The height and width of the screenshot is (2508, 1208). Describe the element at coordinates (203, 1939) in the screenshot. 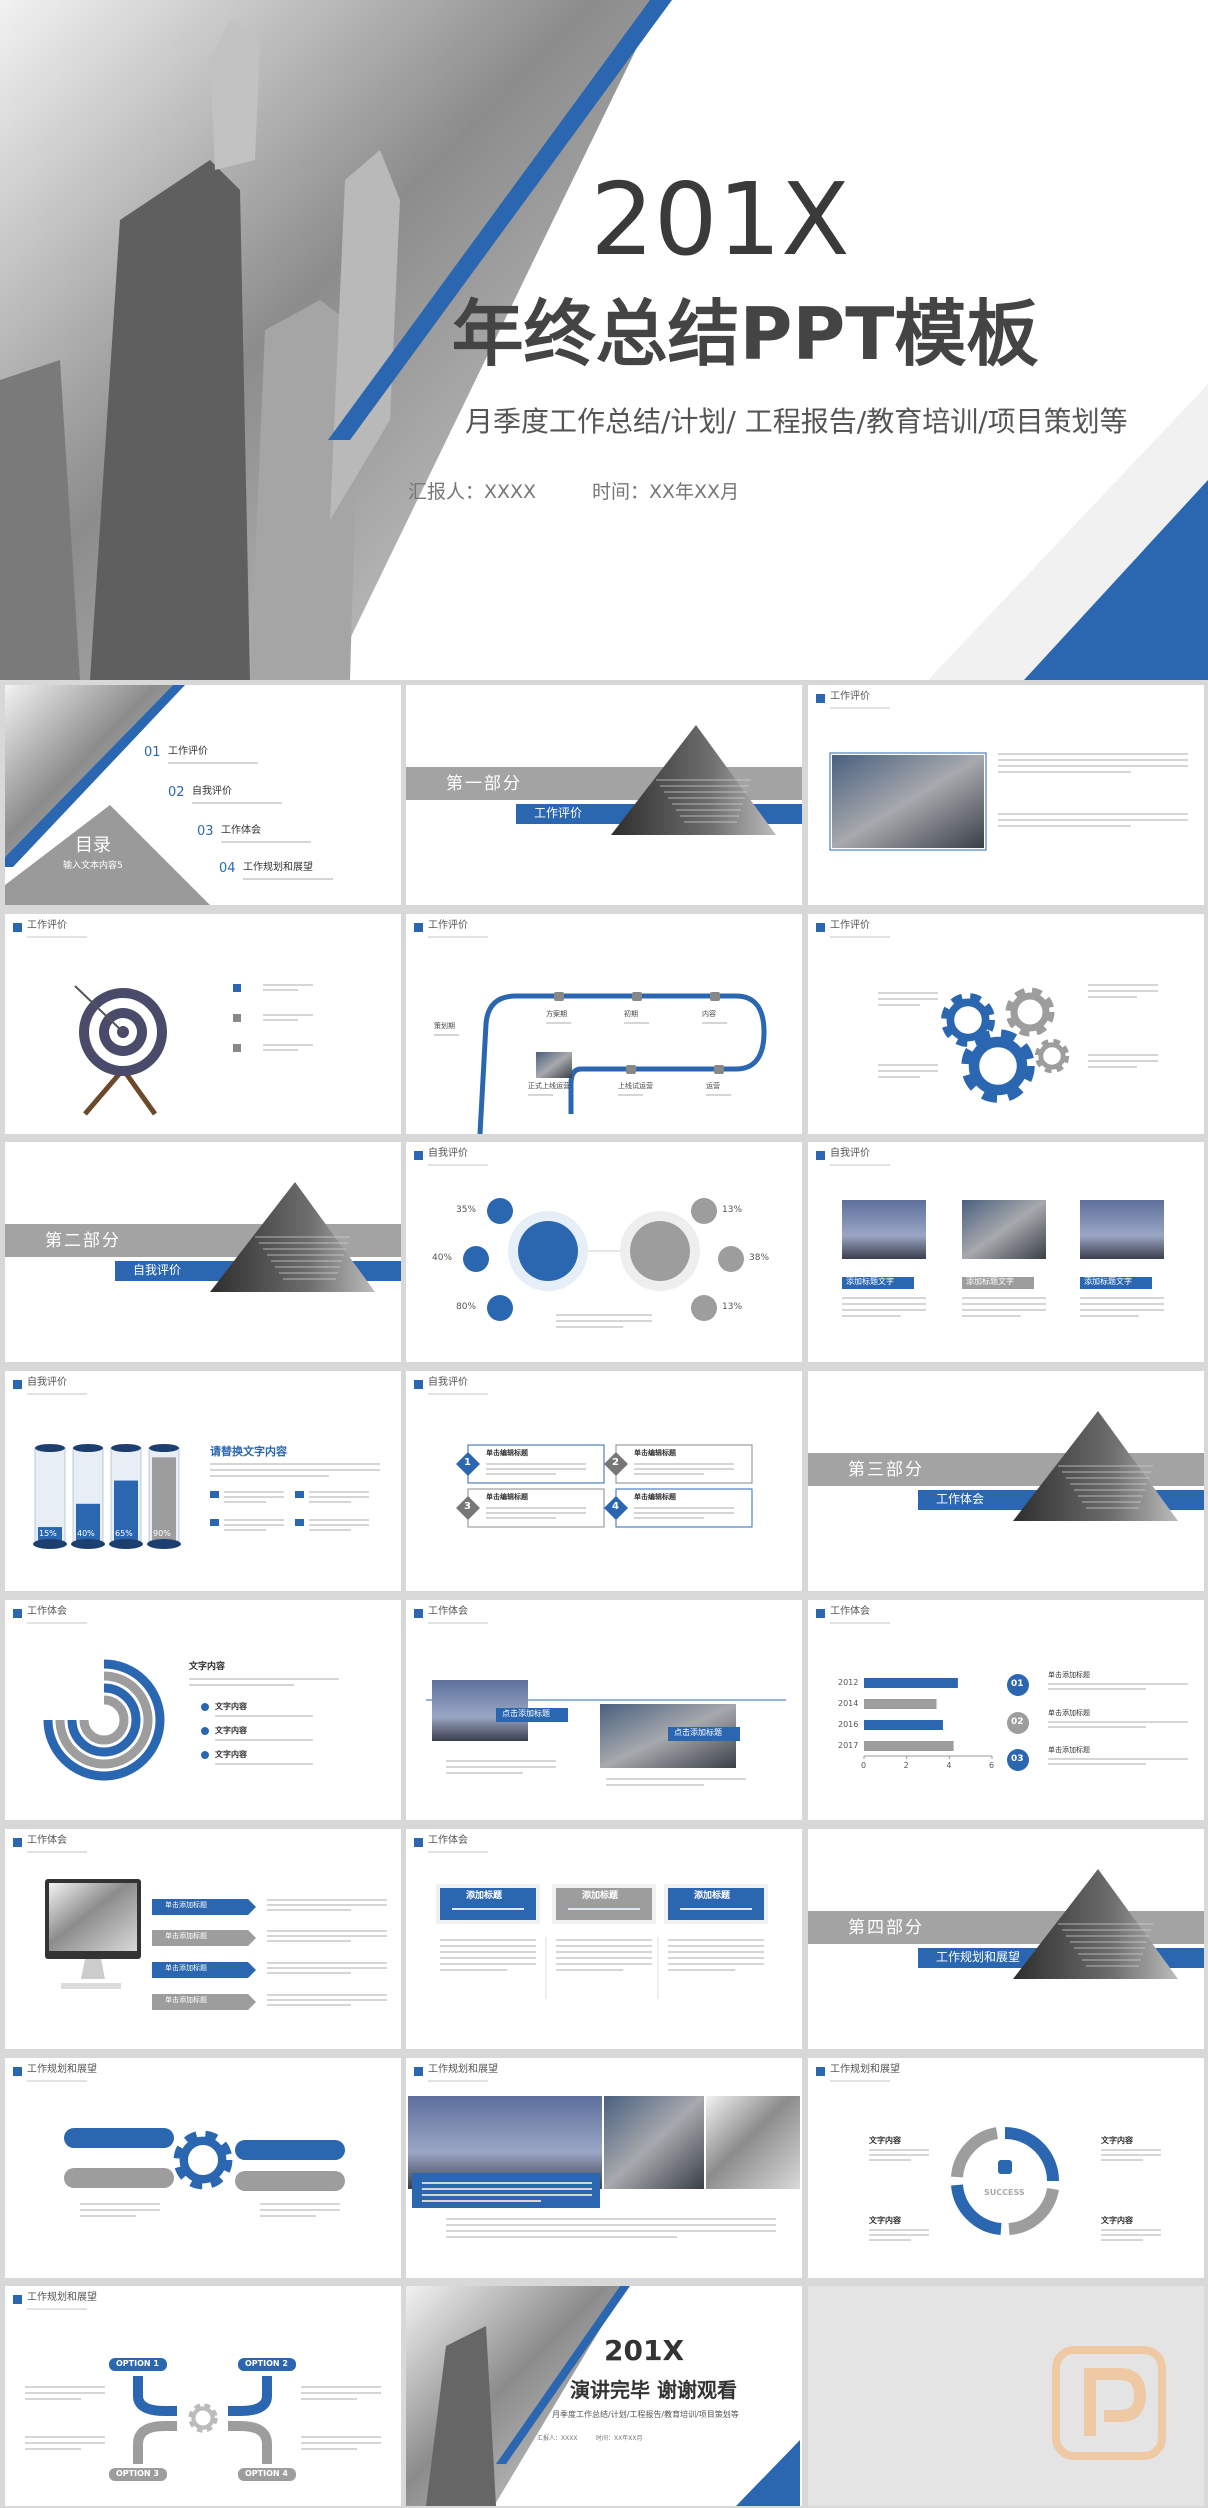

I see `slide: 工作体会 单击添加标题 单击添加标题 单击添加标题 单击添加标题` at that location.